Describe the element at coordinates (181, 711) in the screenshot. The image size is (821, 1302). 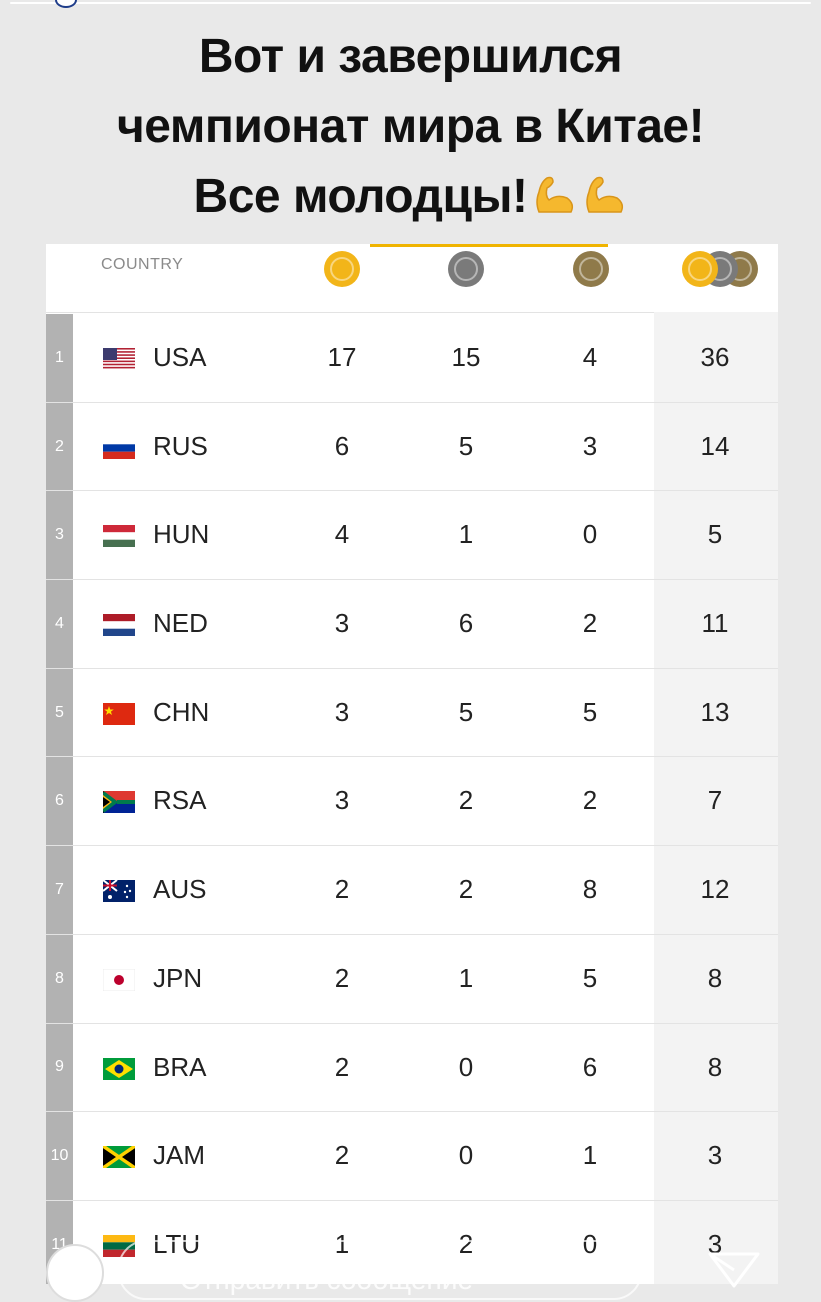
I see `country-code: CHN` at that location.